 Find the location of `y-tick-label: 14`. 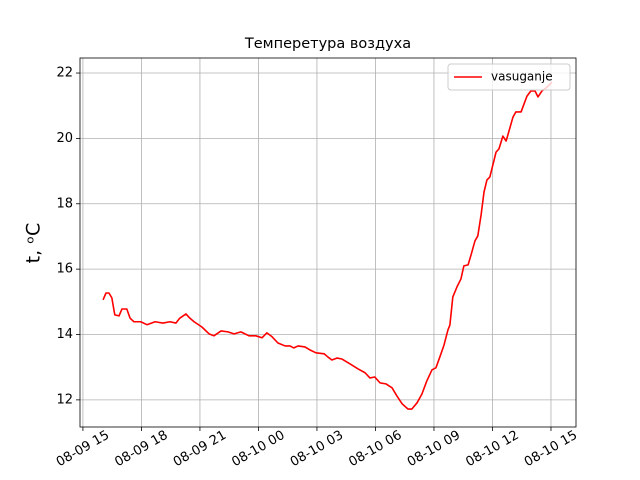

y-tick-label: 14 is located at coordinates (64, 334).